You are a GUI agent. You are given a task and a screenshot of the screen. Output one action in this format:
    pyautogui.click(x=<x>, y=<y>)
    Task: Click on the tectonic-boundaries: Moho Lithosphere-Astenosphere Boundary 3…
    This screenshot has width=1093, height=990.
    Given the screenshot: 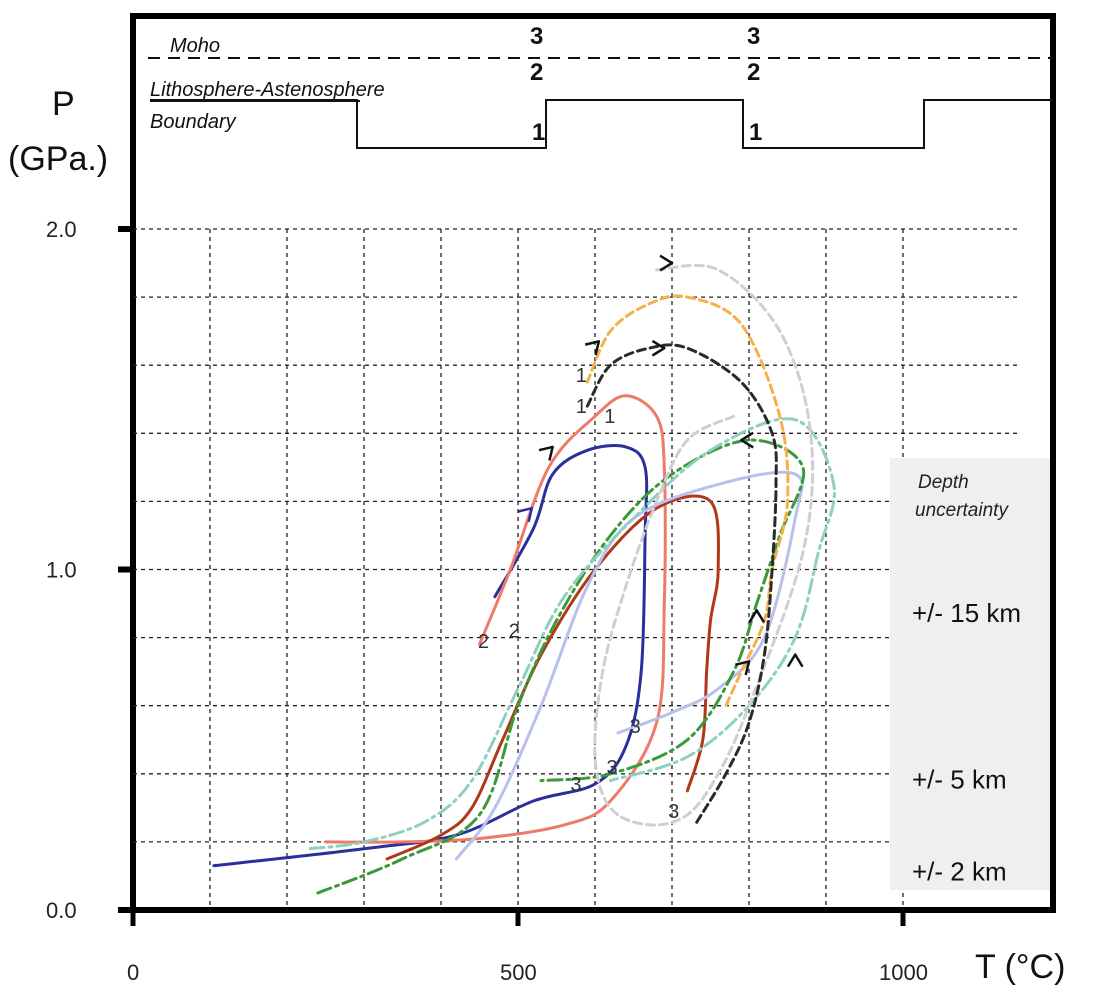 What is the action you would take?
    pyautogui.click(x=600, y=86)
    